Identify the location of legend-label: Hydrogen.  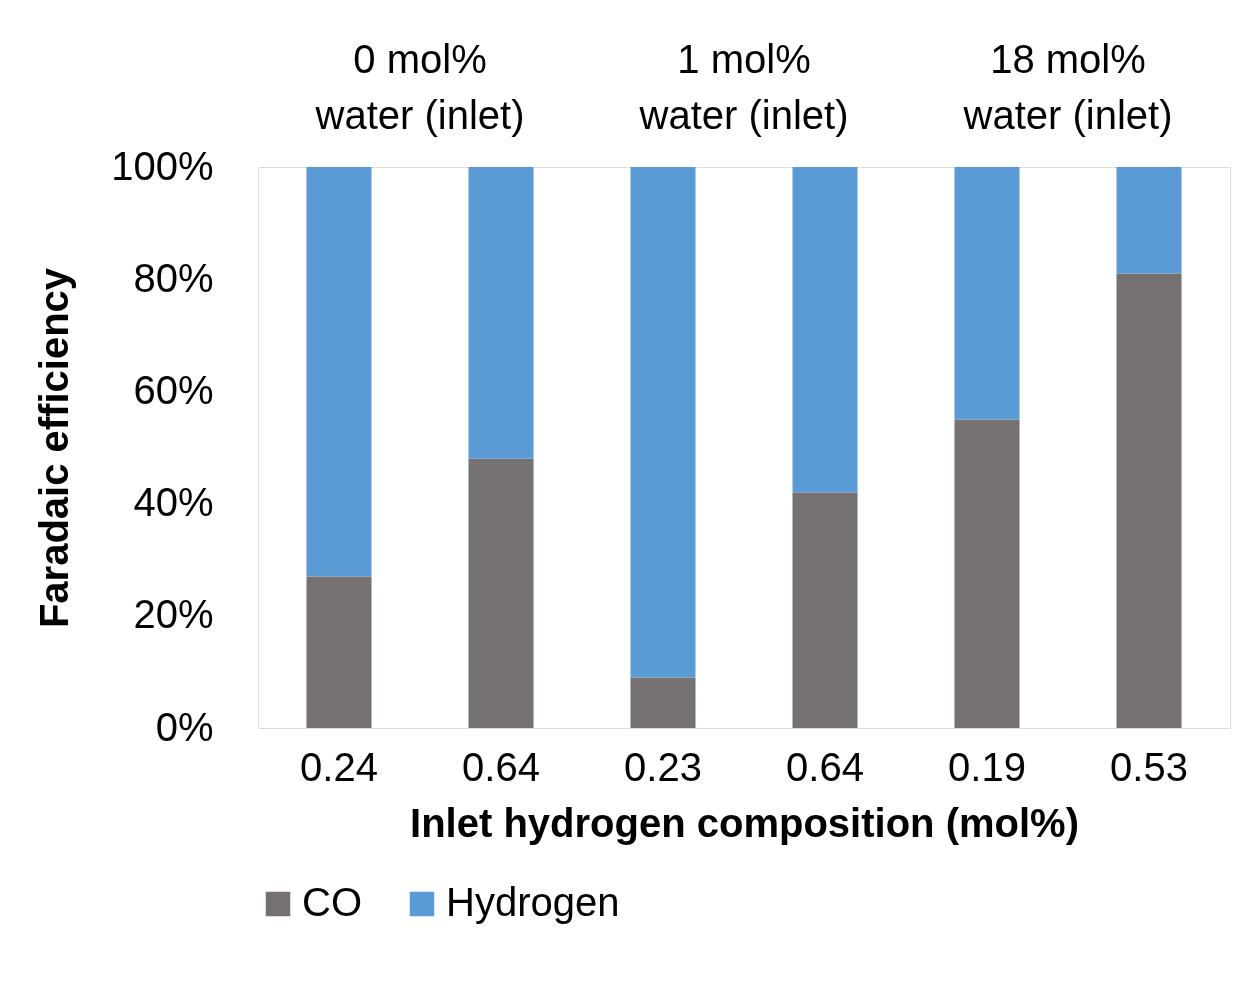
(533, 902).